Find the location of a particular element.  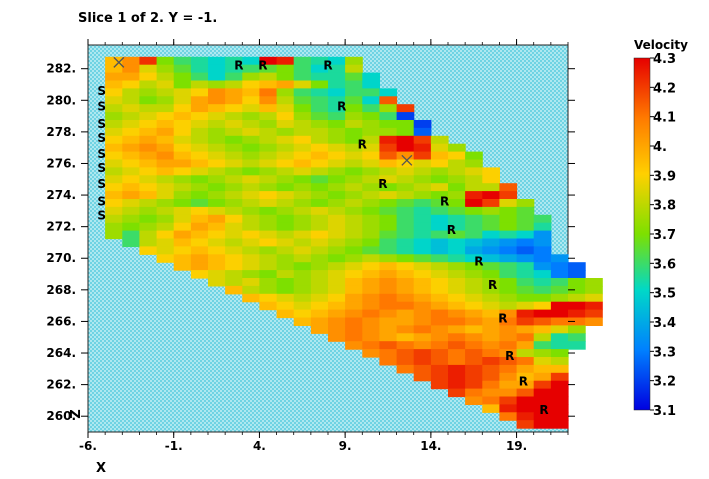

receiver-marker: R is located at coordinates (492, 285).